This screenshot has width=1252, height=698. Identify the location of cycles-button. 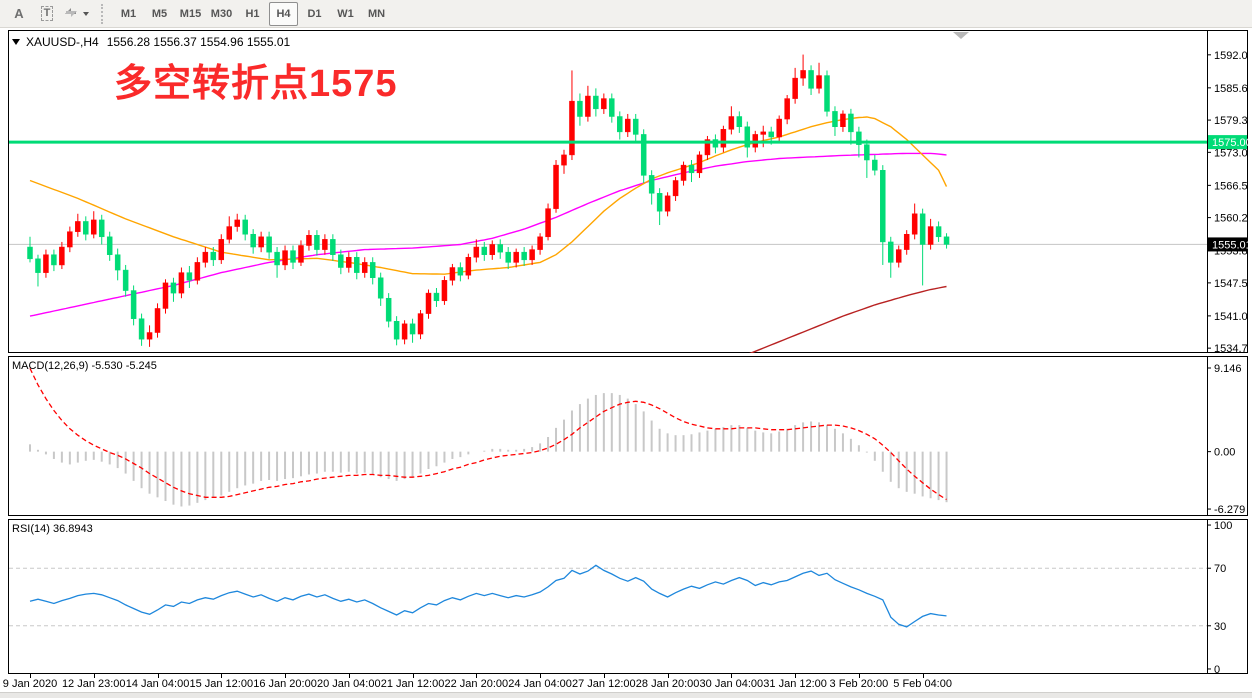
(76, 14).